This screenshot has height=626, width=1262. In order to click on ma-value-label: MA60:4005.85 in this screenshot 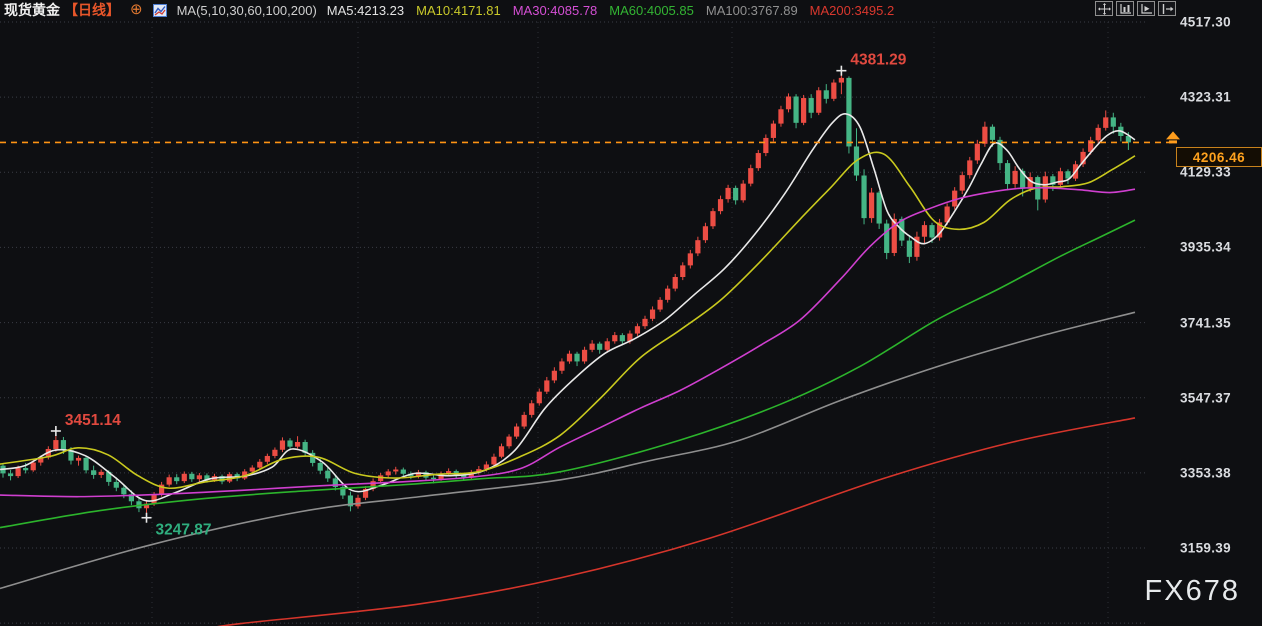, I will do `click(651, 10)`.